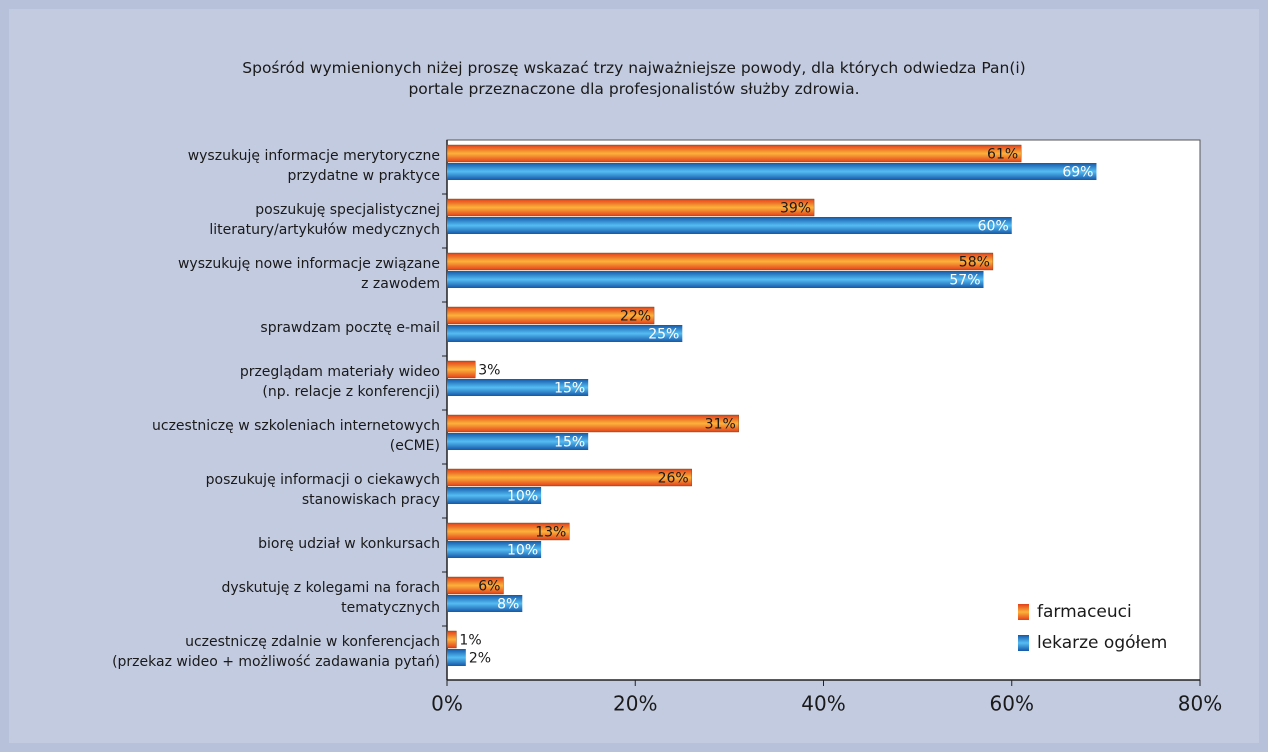 The width and height of the screenshot is (1268, 752). I want to click on legend-label: lekarze ogółem, so click(1102, 643).